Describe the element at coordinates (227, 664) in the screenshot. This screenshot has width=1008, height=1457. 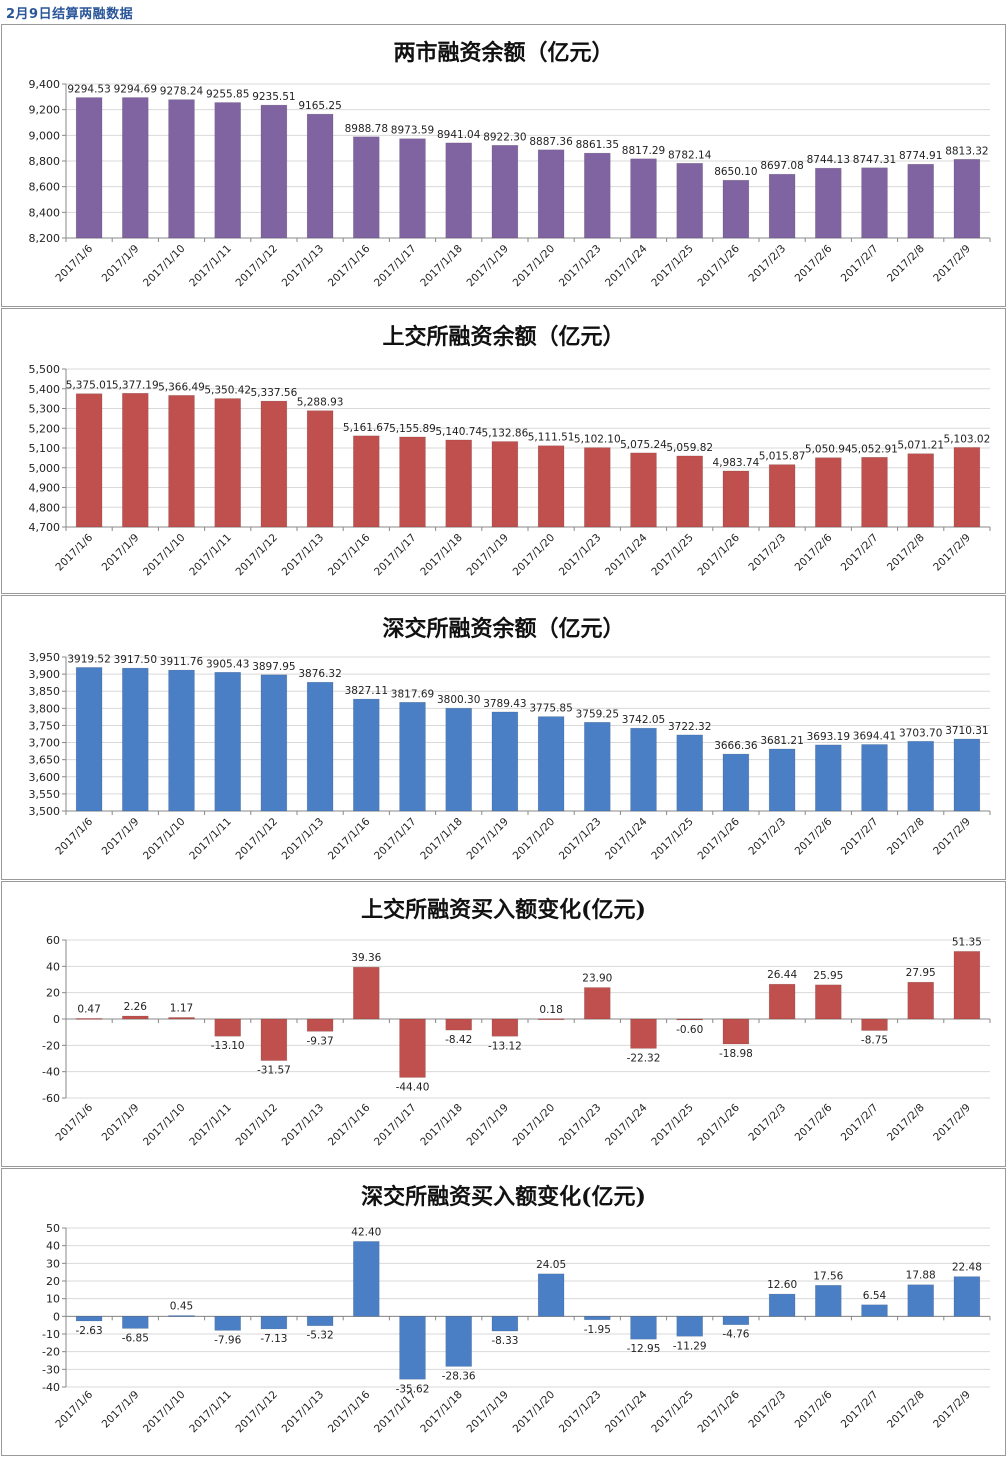
I see `data-label: 3905.43` at that location.